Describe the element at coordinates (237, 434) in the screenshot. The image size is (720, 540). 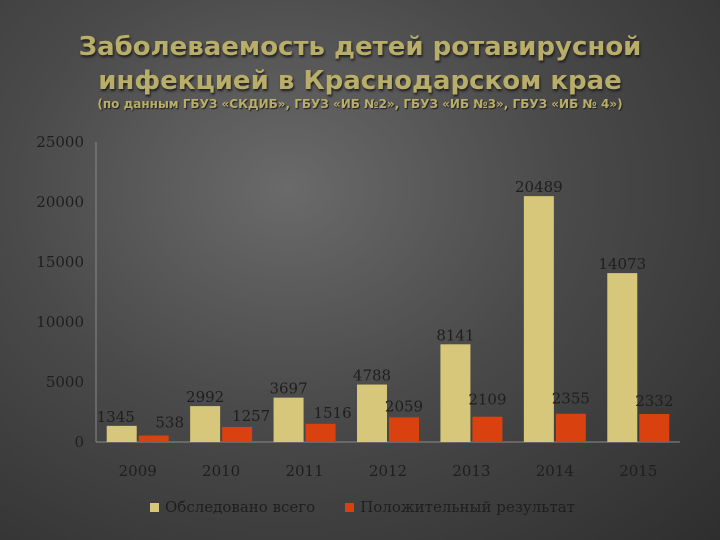
I see `bar-positive-2010` at that location.